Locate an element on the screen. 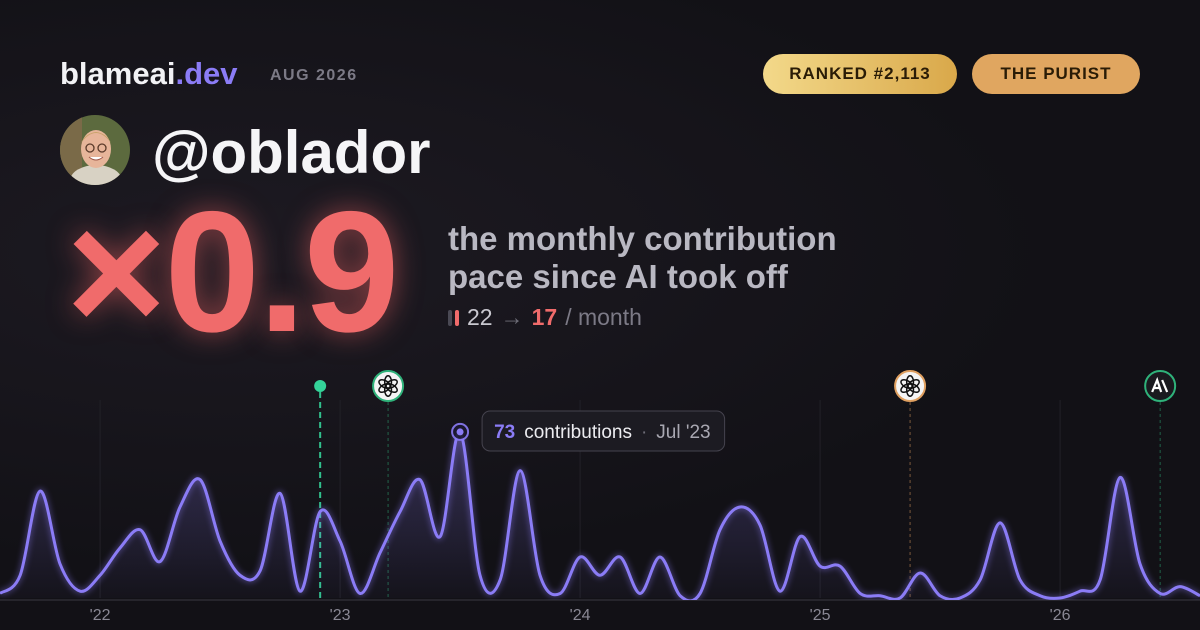  x-tick-label: '25 is located at coordinates (820, 615).